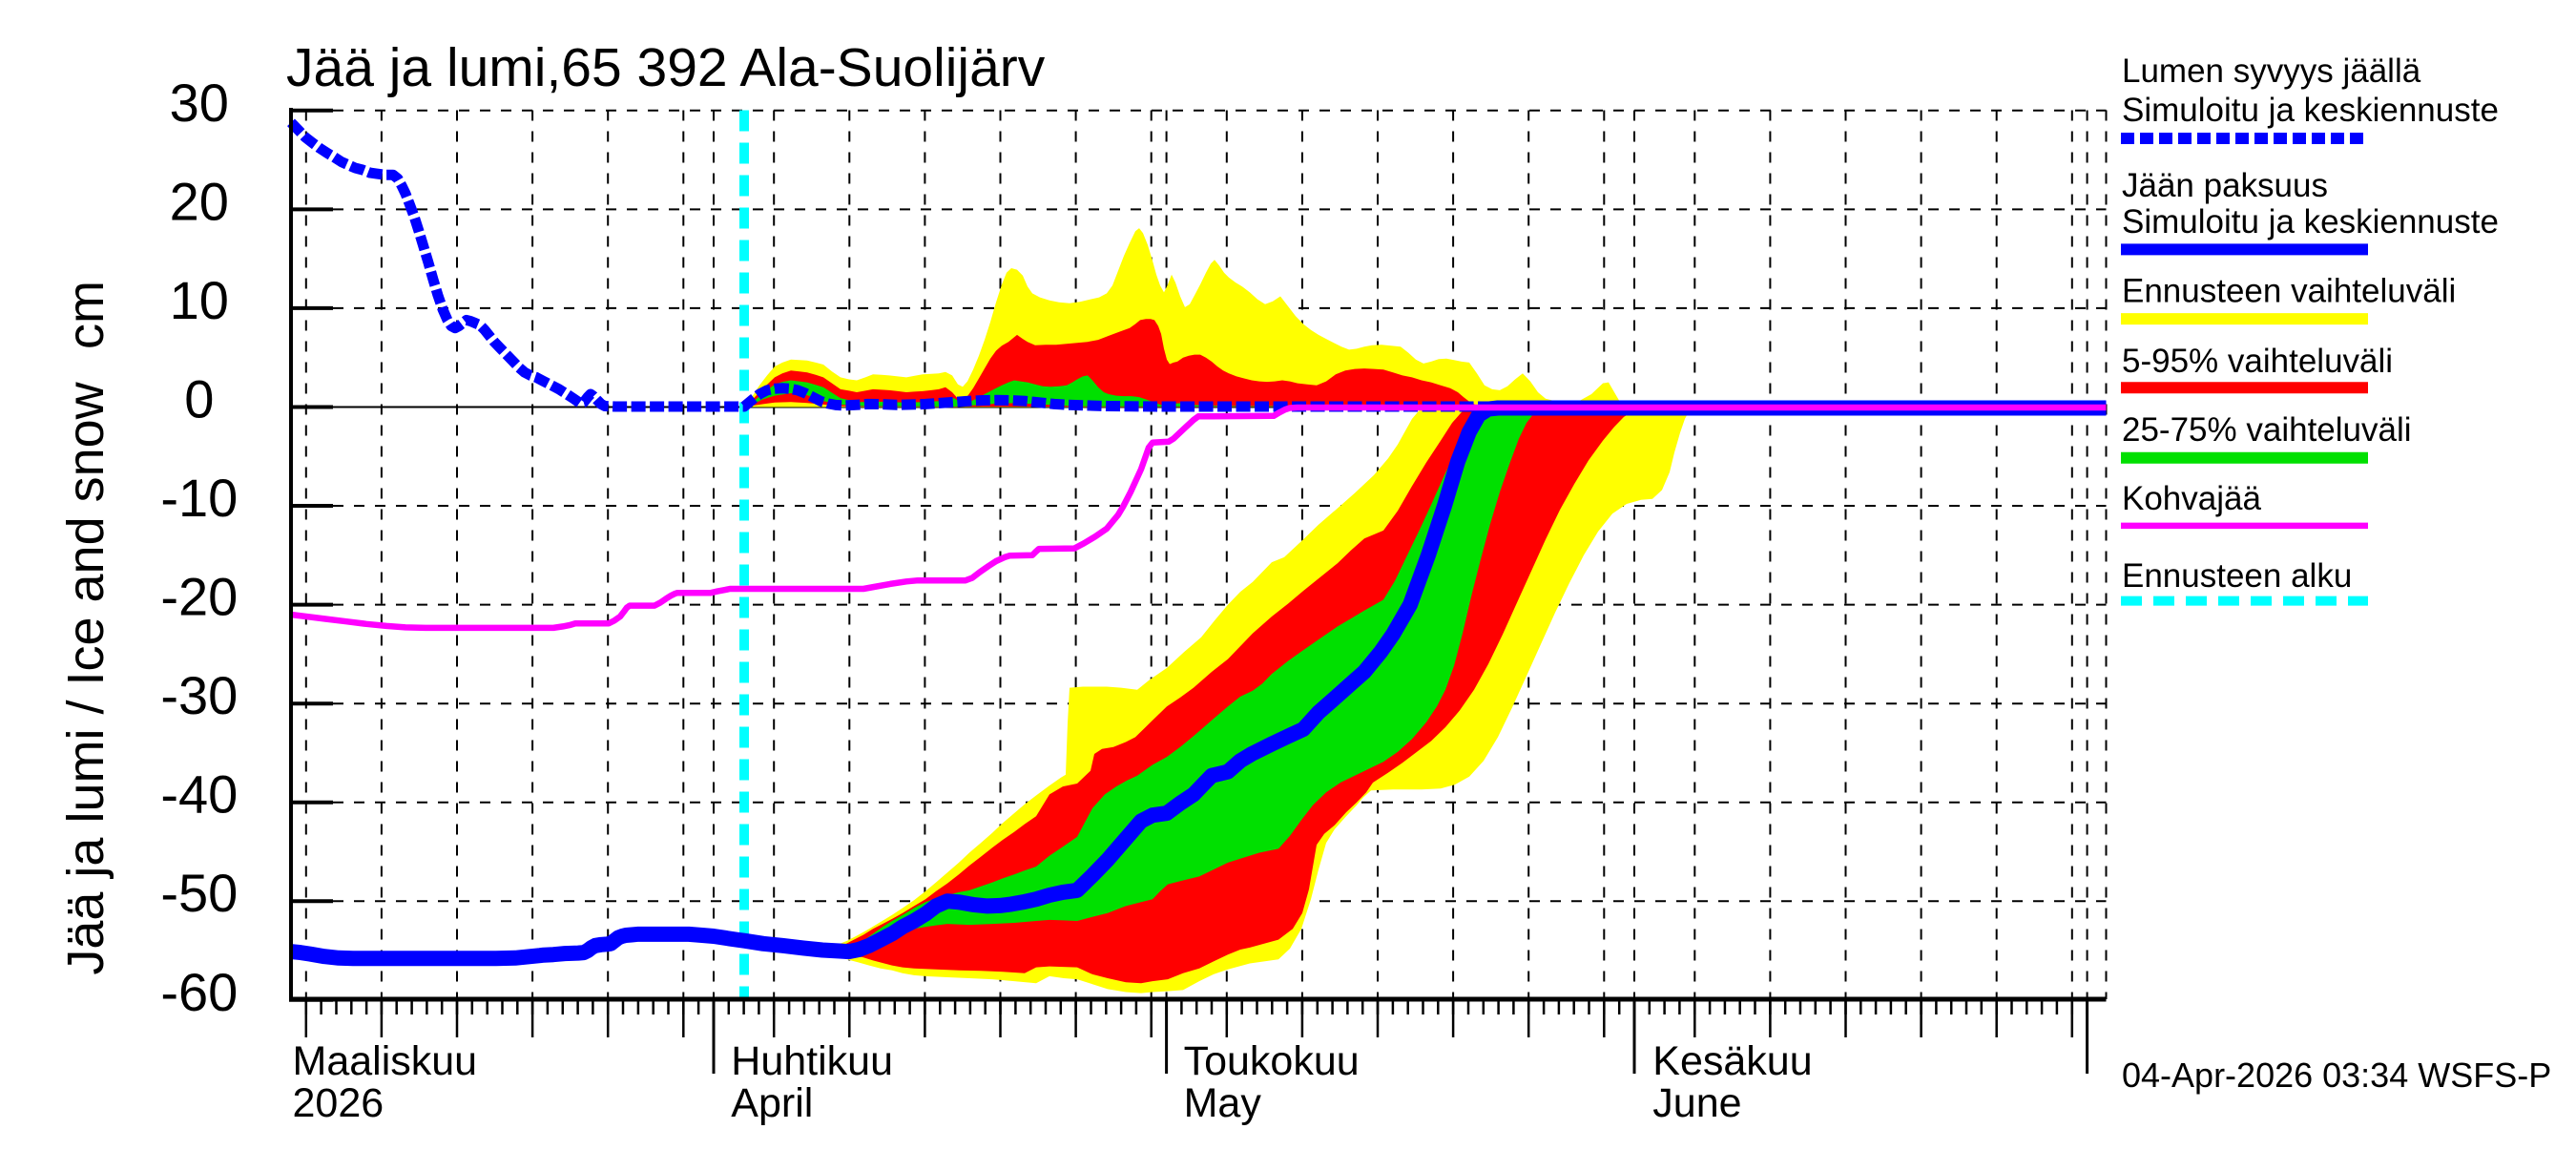 The width and height of the screenshot is (2576, 1150). Describe the element at coordinates (199, 201) in the screenshot. I see `svg-text: 20` at that location.